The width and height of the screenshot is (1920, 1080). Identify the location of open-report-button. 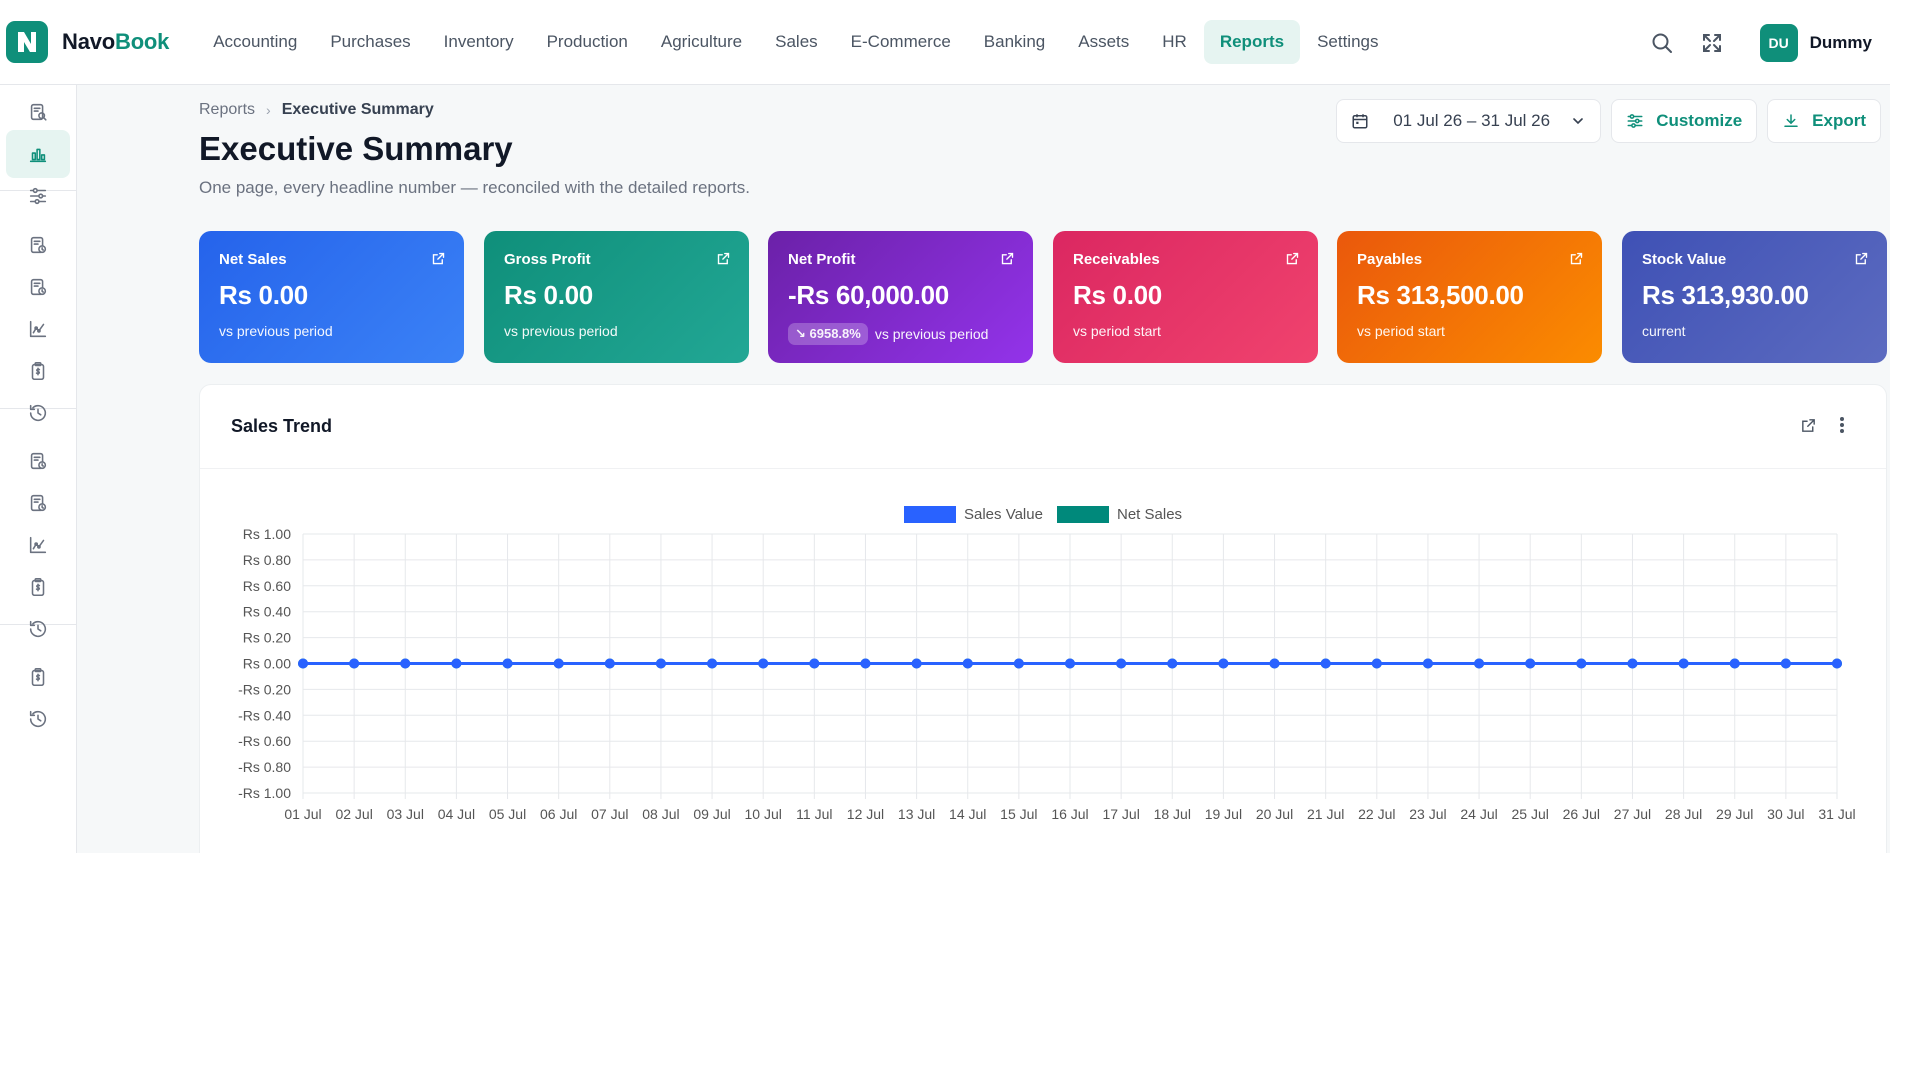
(1808, 425).